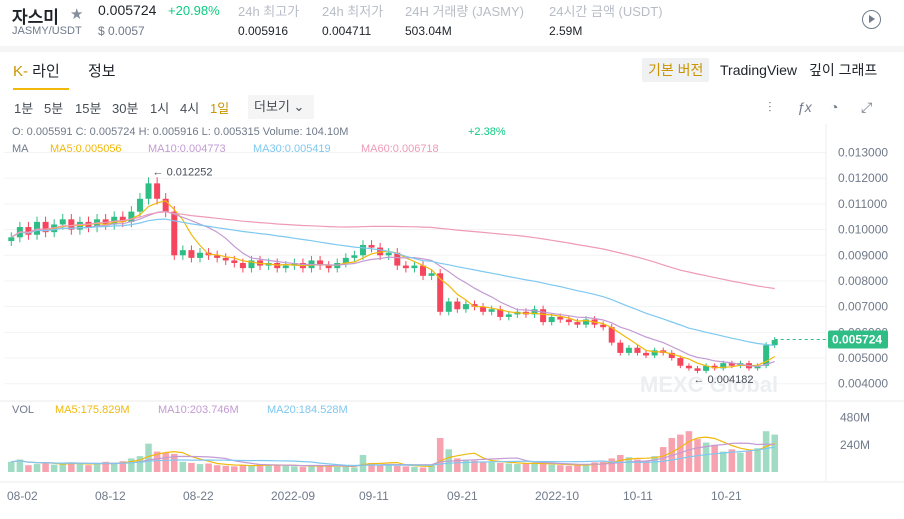 The height and width of the screenshot is (519, 904). I want to click on interval-4h: 4시, so click(190, 108).